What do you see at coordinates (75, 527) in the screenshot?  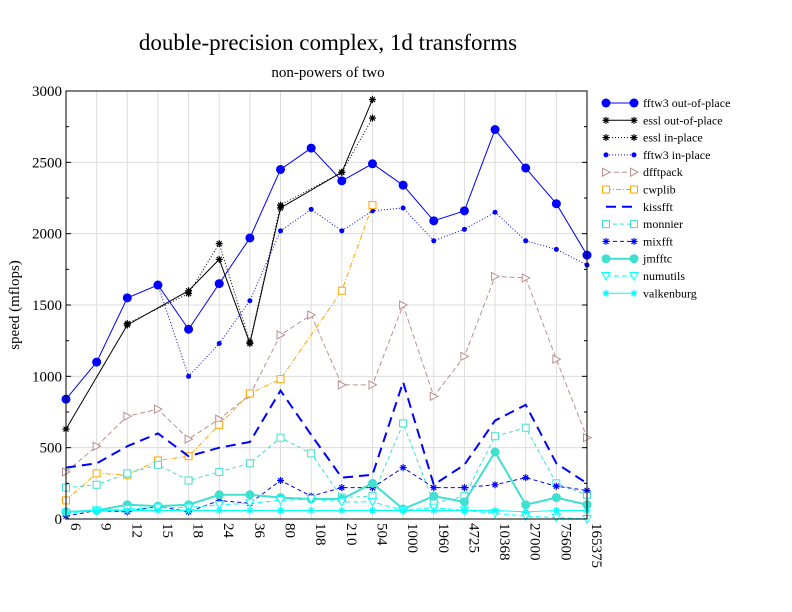 I see `x-tick-label: 6` at bounding box center [75, 527].